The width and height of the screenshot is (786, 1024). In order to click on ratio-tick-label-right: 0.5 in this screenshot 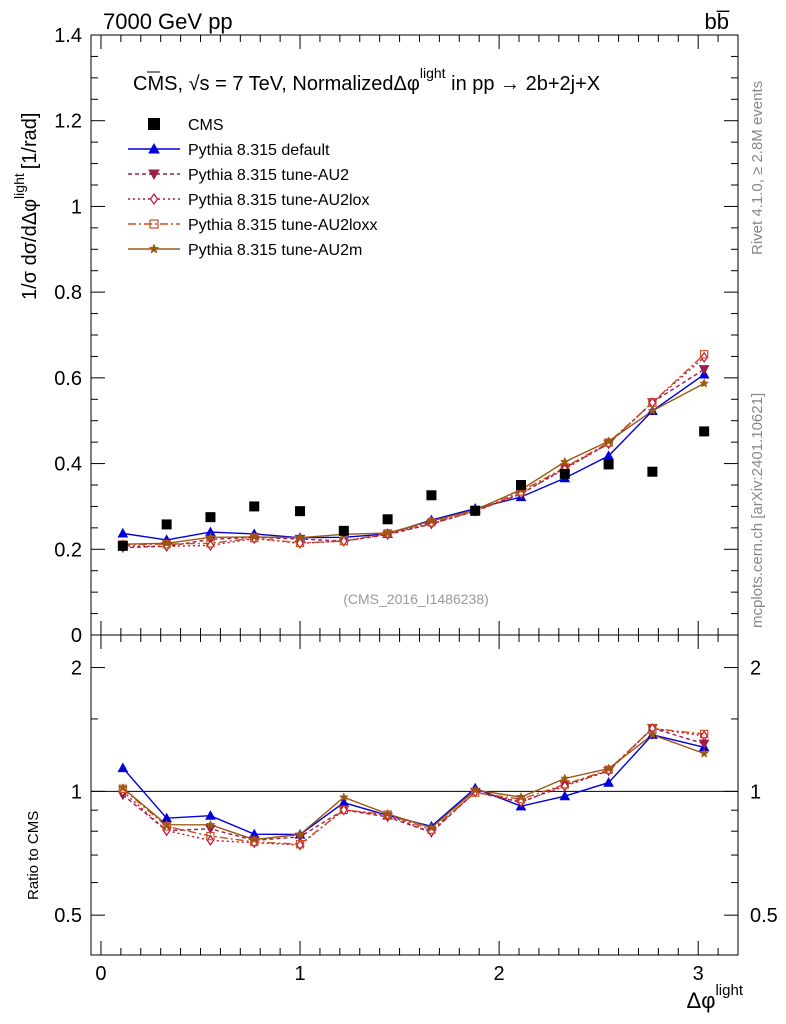, I will do `click(764, 916)`.